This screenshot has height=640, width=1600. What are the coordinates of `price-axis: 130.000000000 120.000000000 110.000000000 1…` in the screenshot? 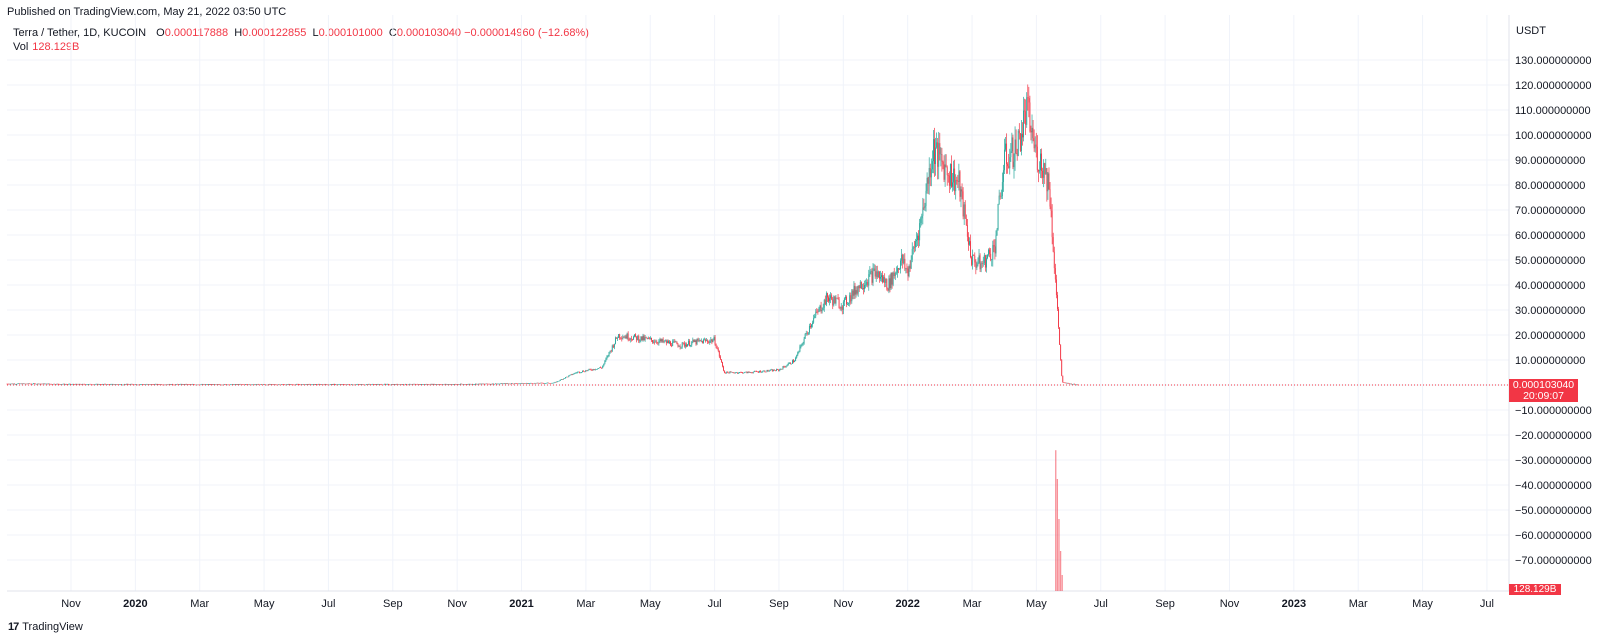 It's located at (1553, 311).